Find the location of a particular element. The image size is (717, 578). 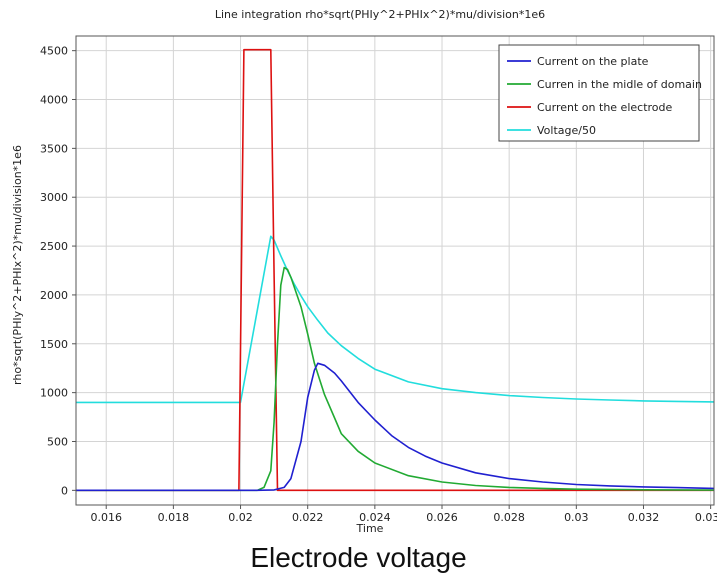

x-tick-label: 0.016 is located at coordinates (106, 517).